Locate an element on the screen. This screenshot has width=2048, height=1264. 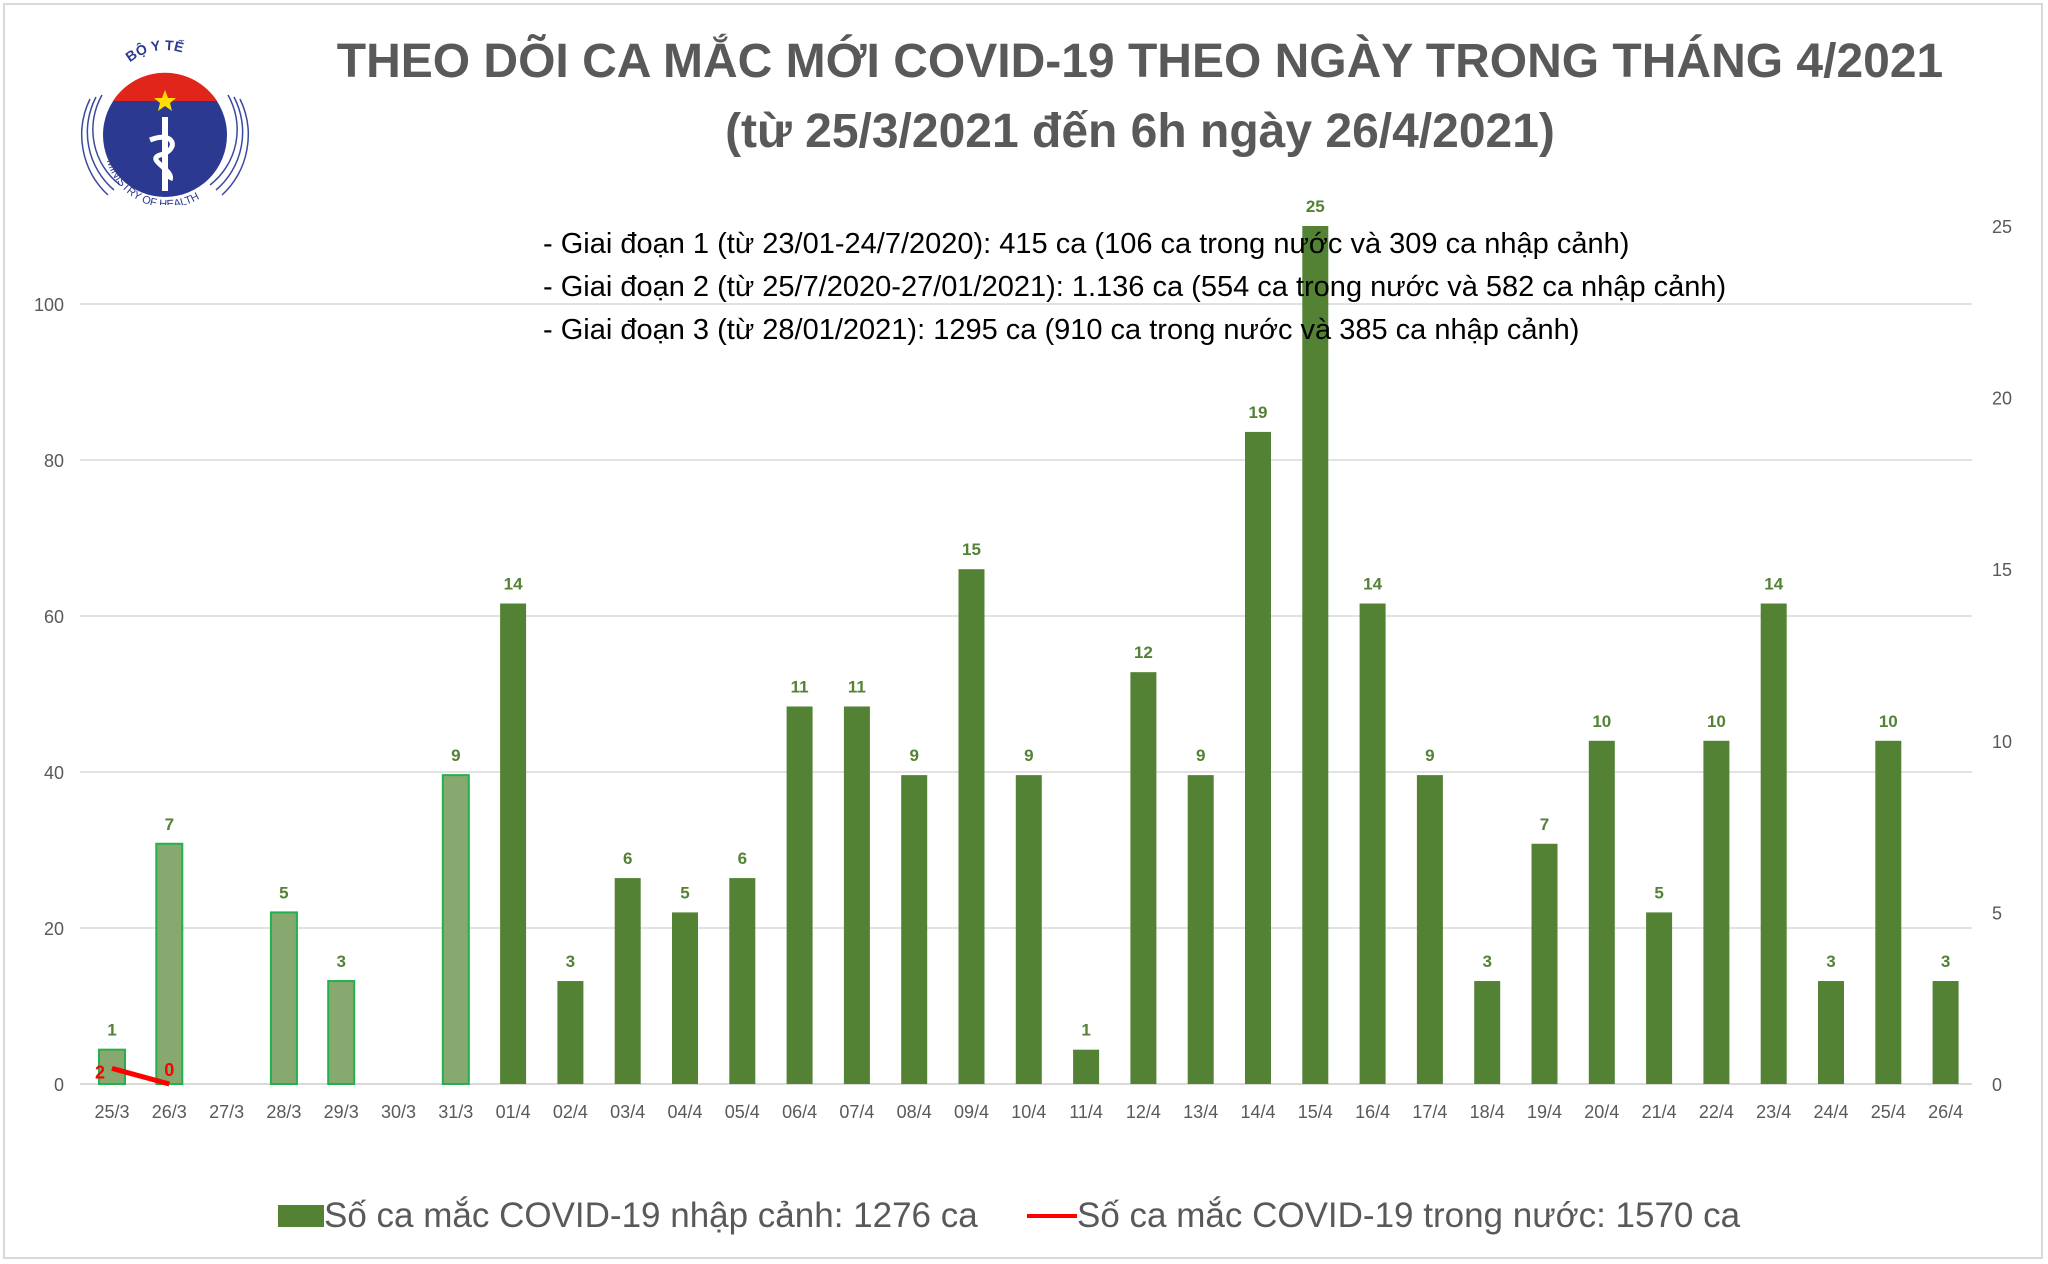
x-axis-tick-label: 24/4 is located at coordinates (1830, 1112).